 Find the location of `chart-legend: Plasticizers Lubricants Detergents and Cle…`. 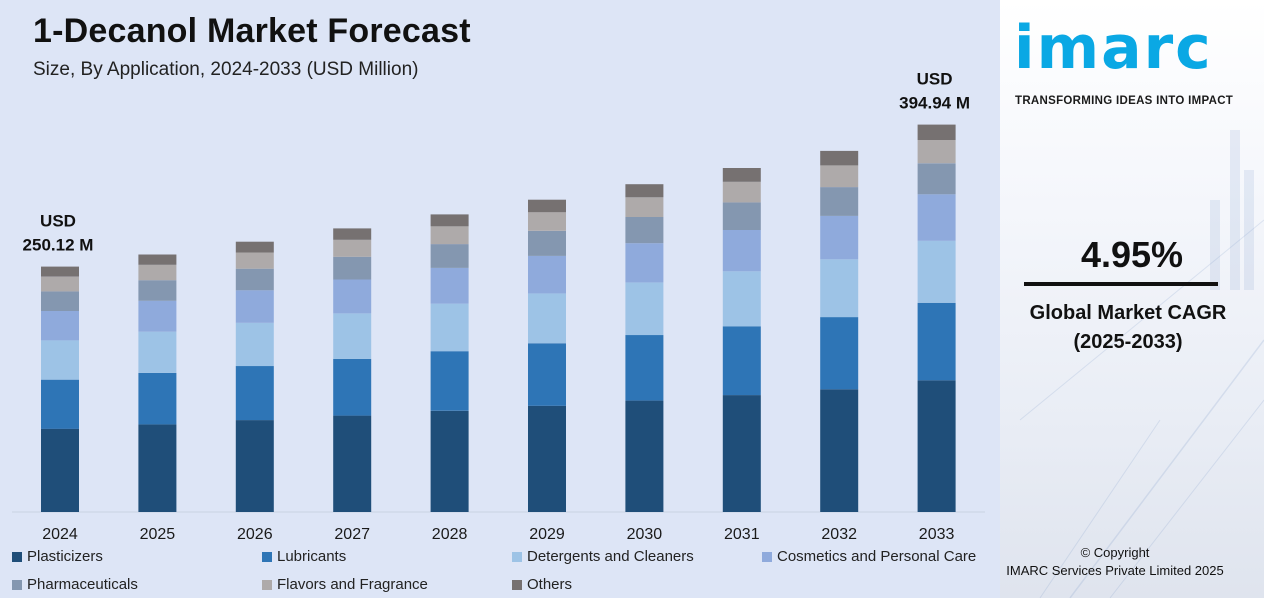

chart-legend: Plasticizers Lubricants Detergents and Cle… is located at coordinates (507, 573).